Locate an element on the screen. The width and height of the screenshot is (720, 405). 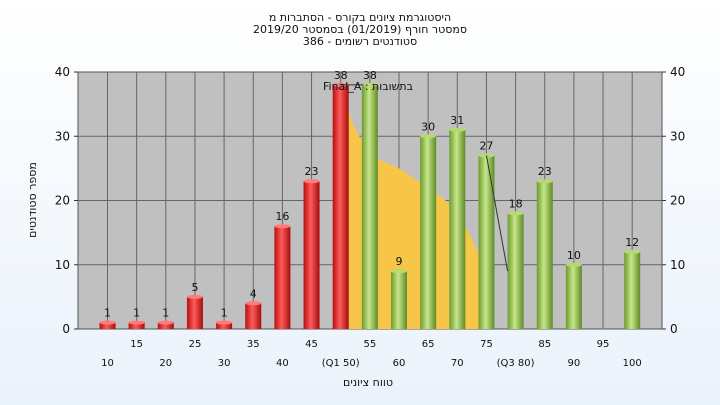
bar-value-label: 10 is located at coordinates (574, 255).